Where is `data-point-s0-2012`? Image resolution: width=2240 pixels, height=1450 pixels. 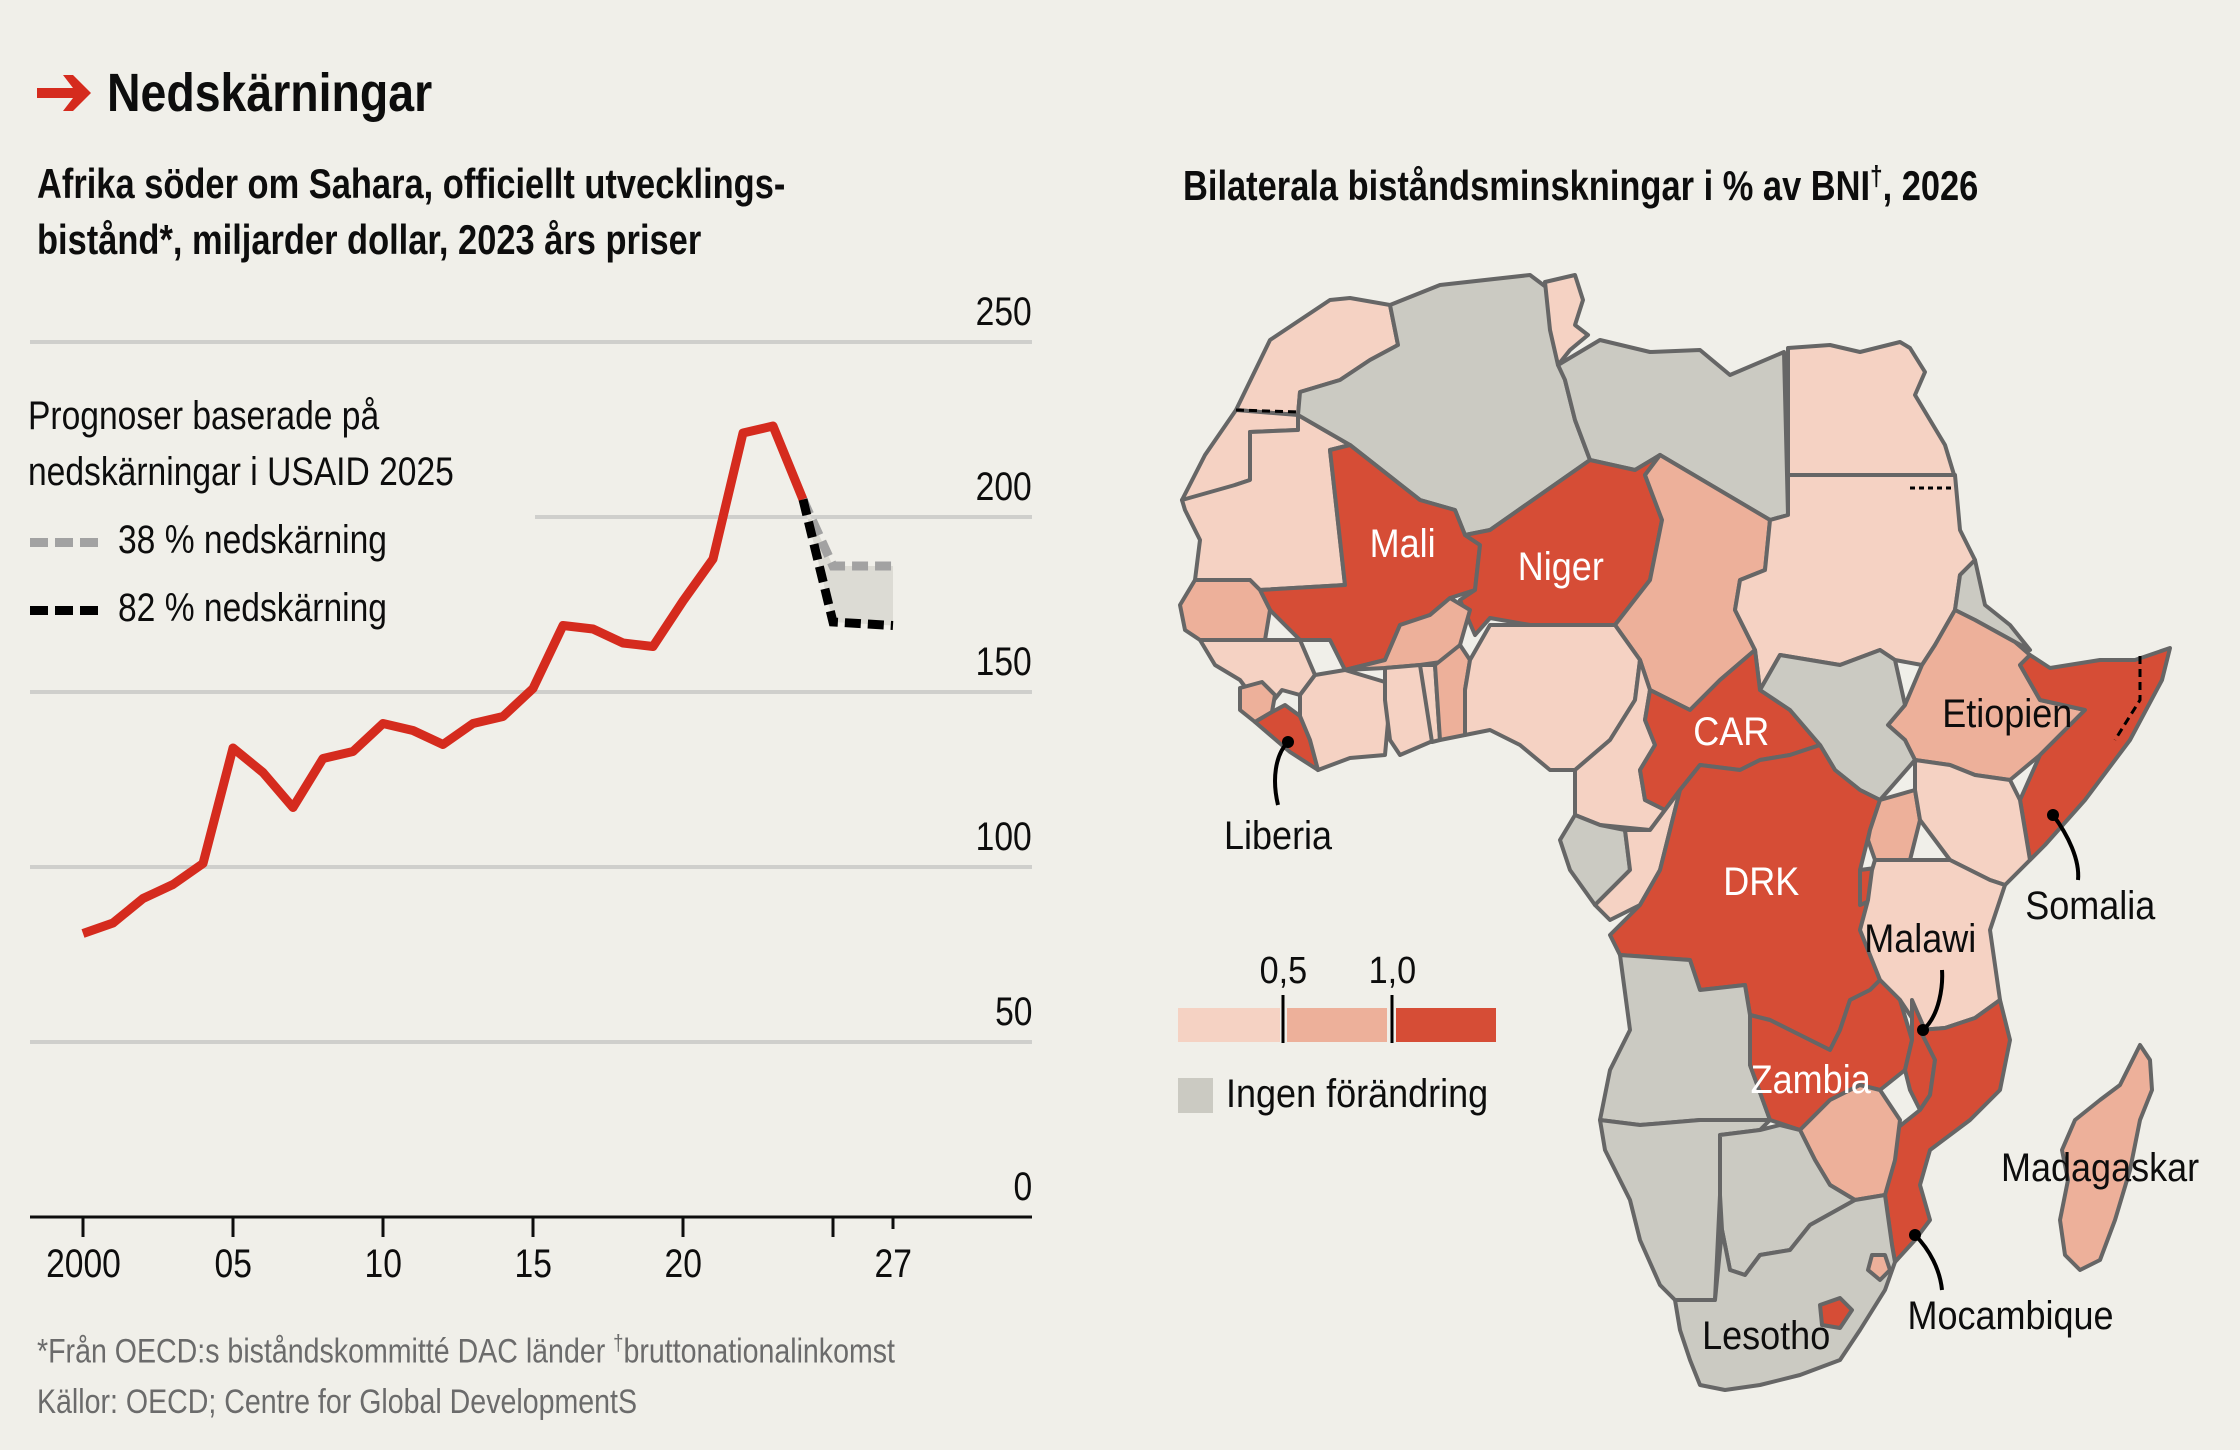
data-point-s0-2012 is located at coordinates (443, 745).